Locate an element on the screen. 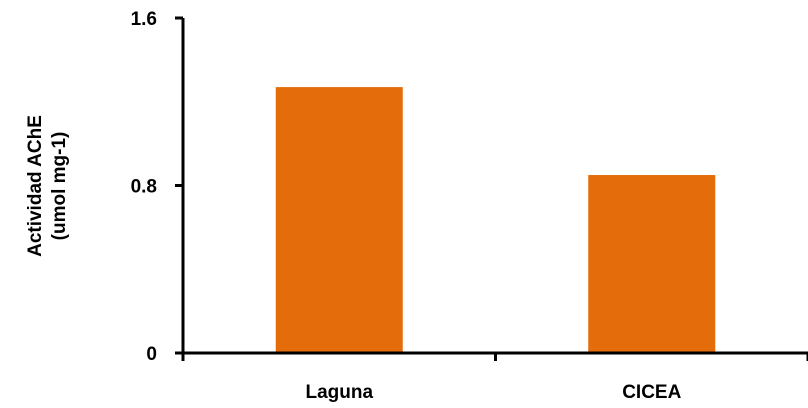  x-tick-label: Laguna is located at coordinates (339, 392).